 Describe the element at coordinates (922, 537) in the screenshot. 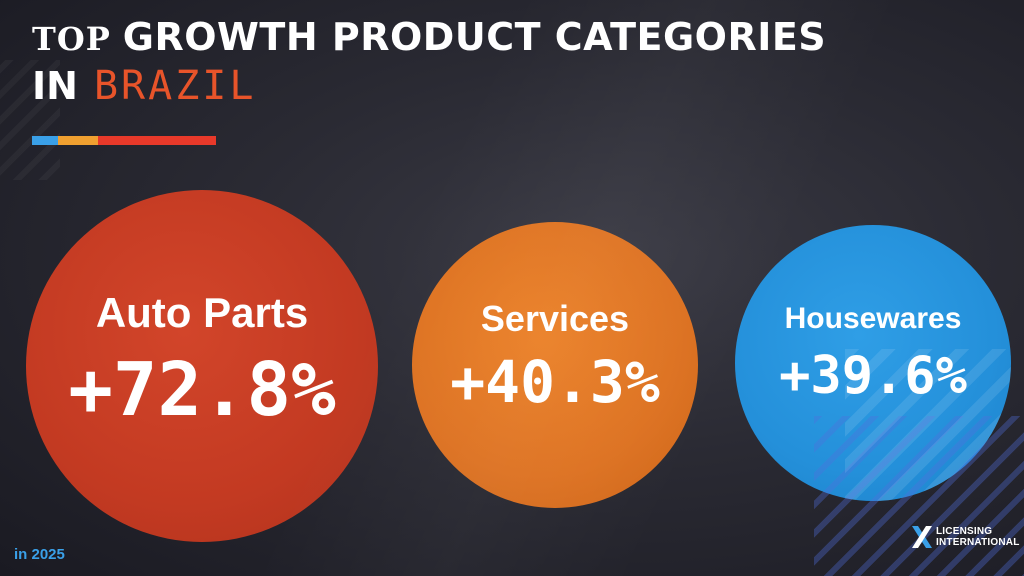

I see `x-logo-icon` at that location.